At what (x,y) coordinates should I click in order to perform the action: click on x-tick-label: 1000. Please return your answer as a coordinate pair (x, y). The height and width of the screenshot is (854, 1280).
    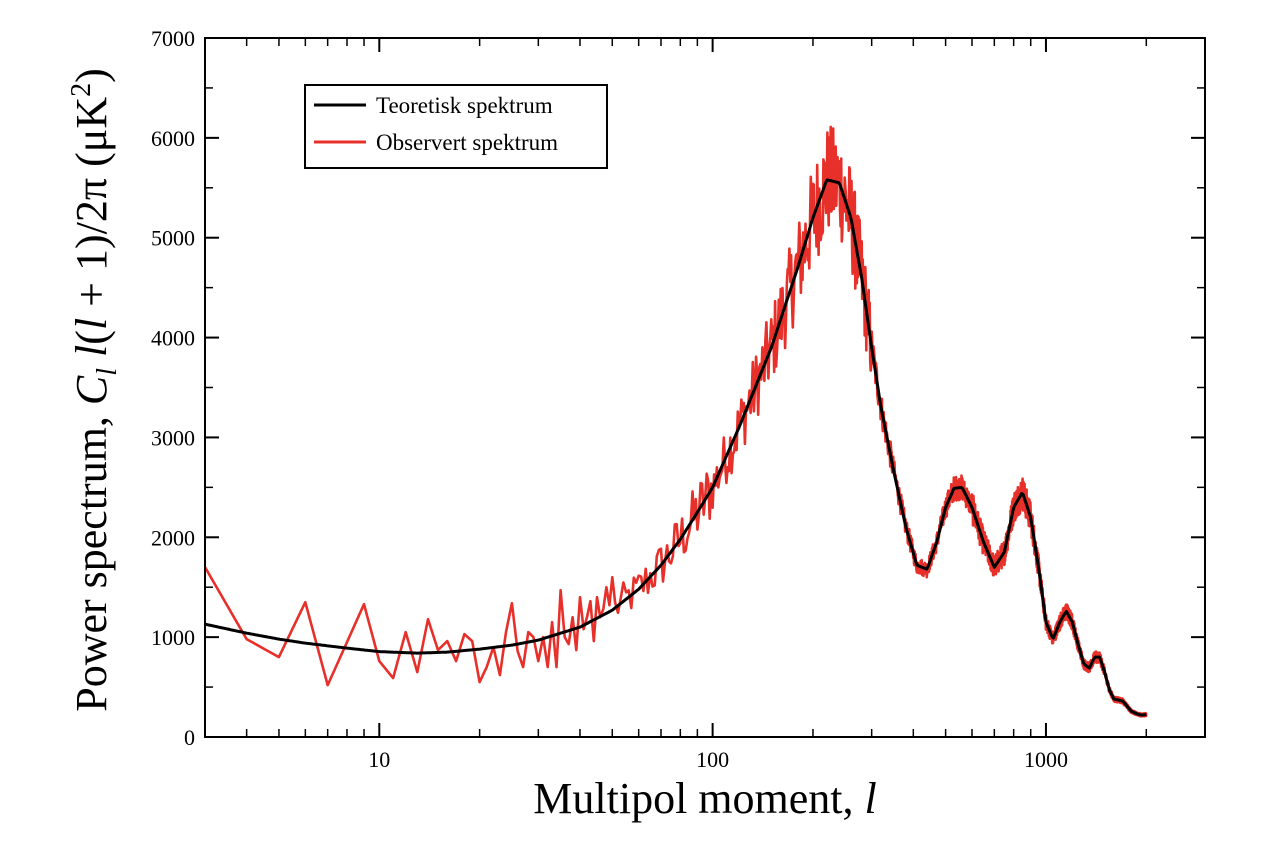
    Looking at the image, I should click on (1046, 759).